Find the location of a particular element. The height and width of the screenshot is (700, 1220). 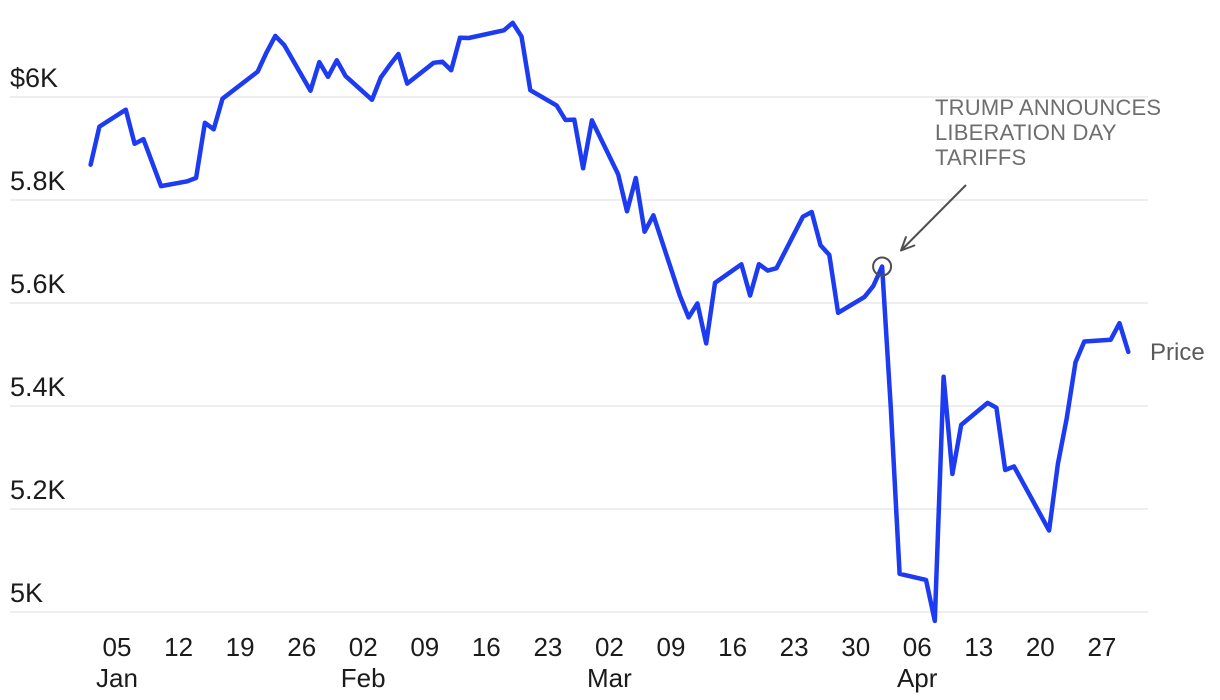

y-axis-tick-label: 5.4K is located at coordinates (38, 387).